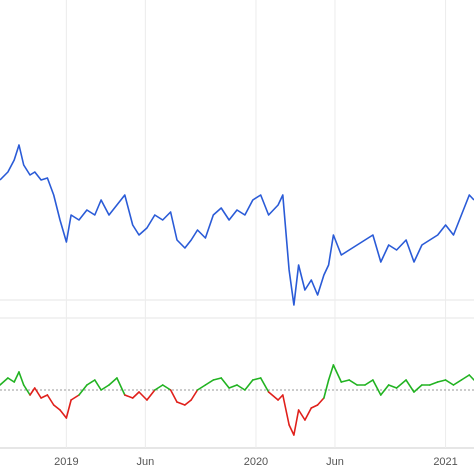  Describe the element at coordinates (256, 462) in the screenshot. I see `x-tick-label: 2020` at that location.